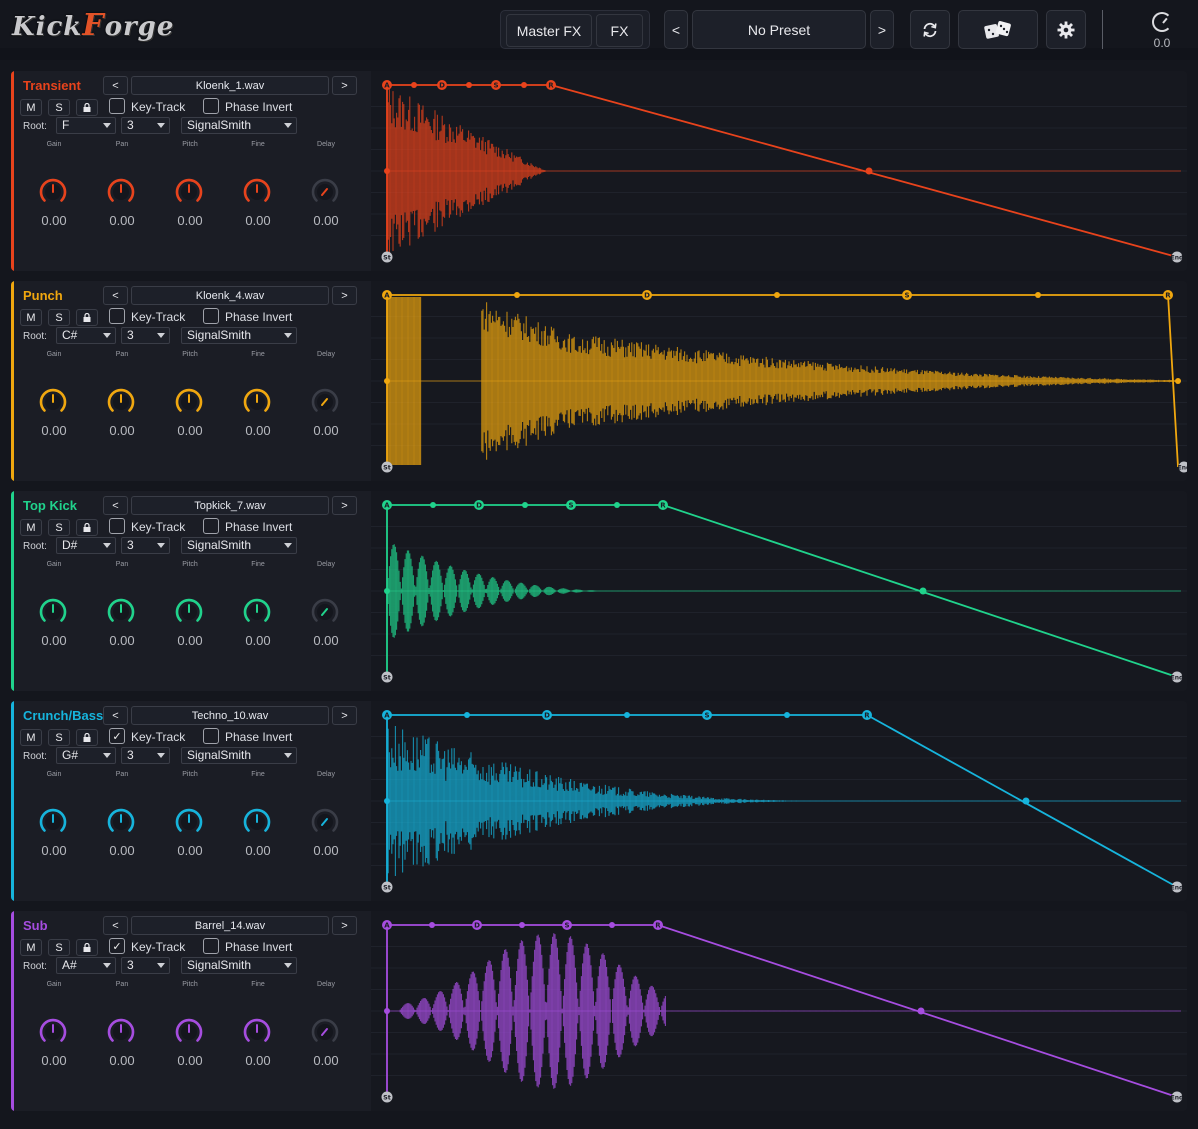 The height and width of the screenshot is (1129, 1198). I want to click on root-note-dropdown: G#, so click(86, 755).